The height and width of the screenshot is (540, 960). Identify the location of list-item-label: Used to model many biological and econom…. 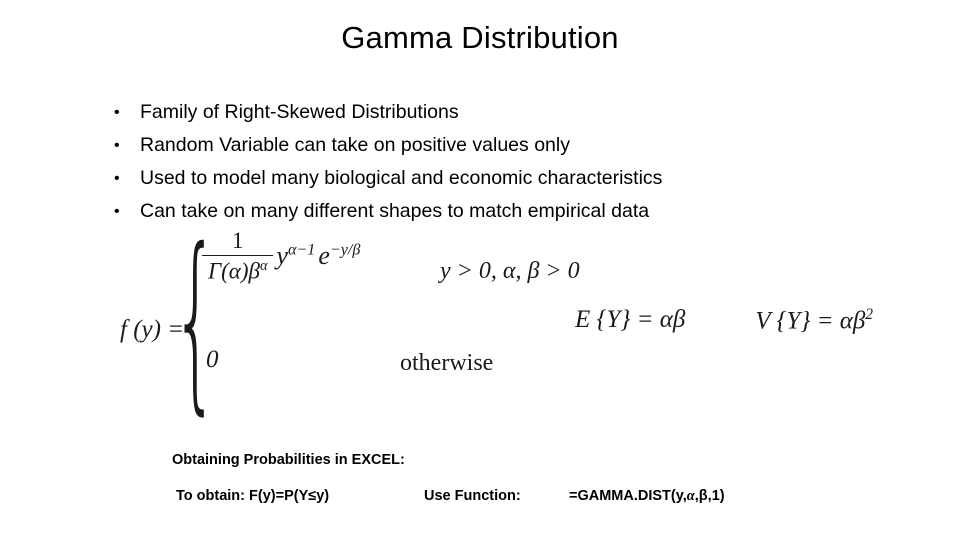
(401, 178).